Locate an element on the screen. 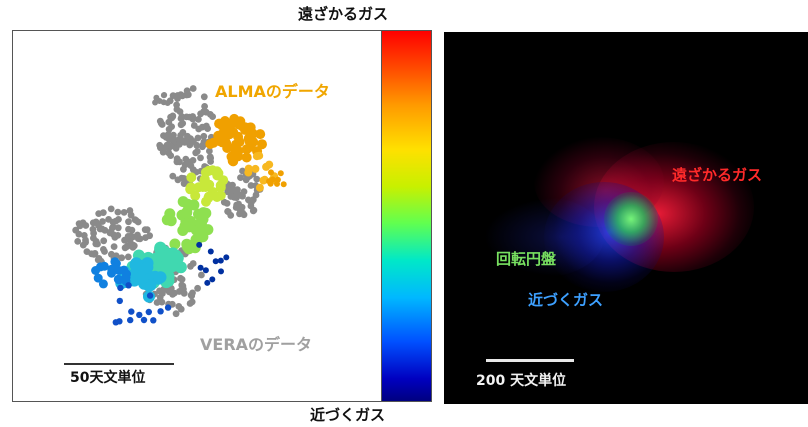 The height and width of the screenshot is (427, 808). scale-label-right: 200 天文単位 is located at coordinates (521, 381).